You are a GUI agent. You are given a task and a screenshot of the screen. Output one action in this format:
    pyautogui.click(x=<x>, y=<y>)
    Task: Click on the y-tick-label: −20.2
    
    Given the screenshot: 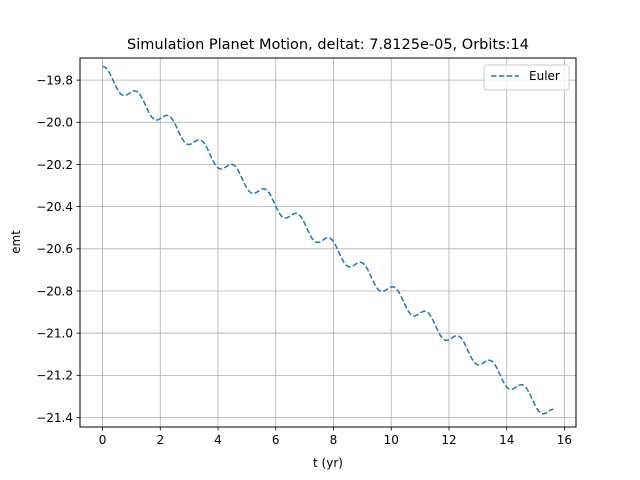 What is the action you would take?
    pyautogui.click(x=54, y=165)
    